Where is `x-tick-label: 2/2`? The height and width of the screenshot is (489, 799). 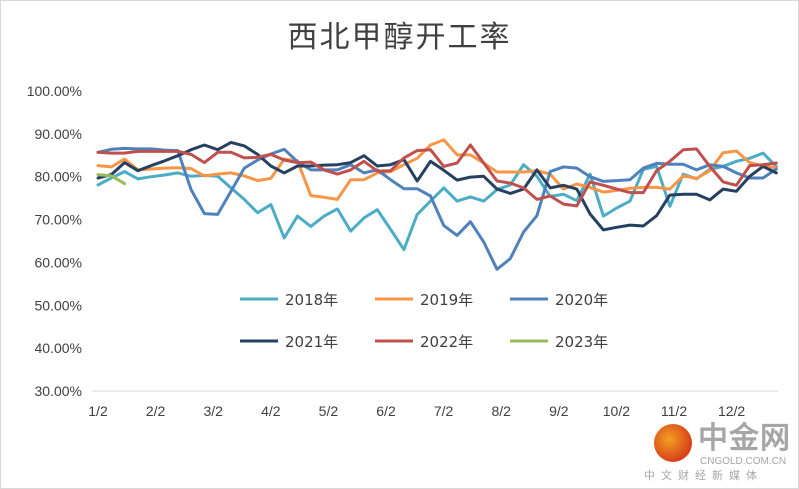 x-tick-label: 2/2 is located at coordinates (156, 411).